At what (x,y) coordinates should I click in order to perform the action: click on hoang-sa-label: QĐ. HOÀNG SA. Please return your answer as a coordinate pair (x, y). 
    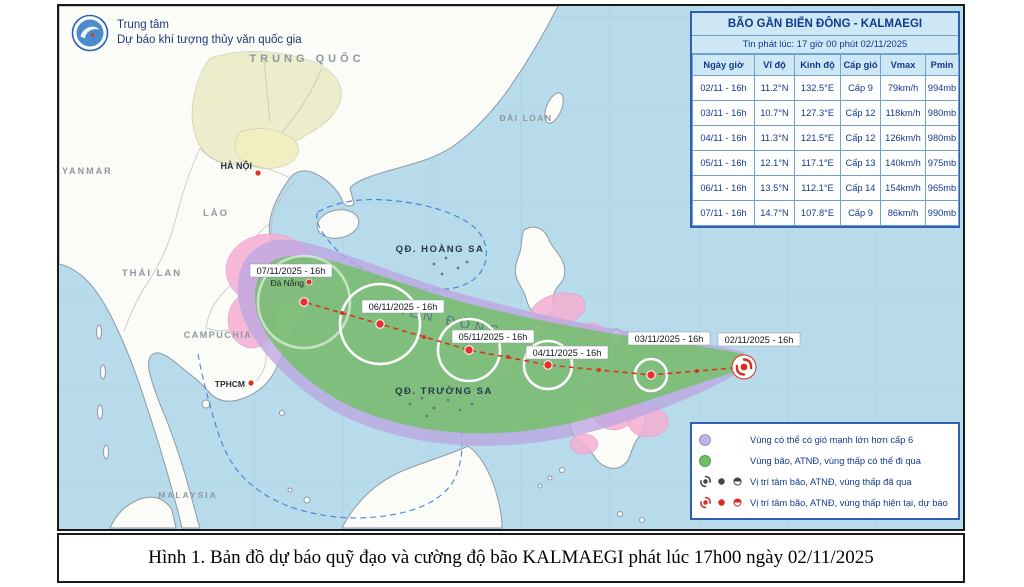
    Looking at the image, I should click on (440, 249).